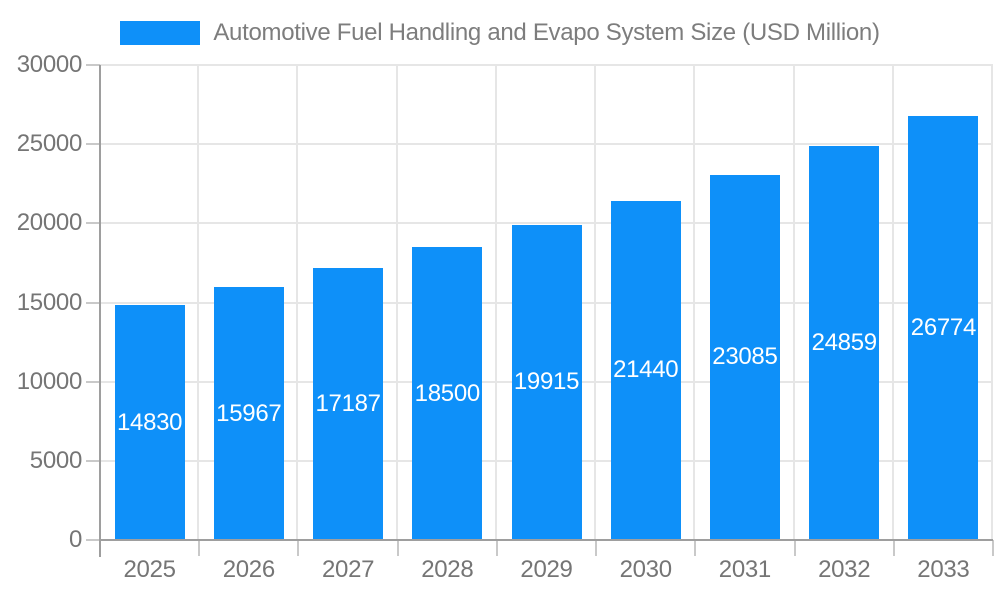 The width and height of the screenshot is (1000, 600). What do you see at coordinates (149, 569) in the screenshot?
I see `x-axis-tick-label: 2025` at bounding box center [149, 569].